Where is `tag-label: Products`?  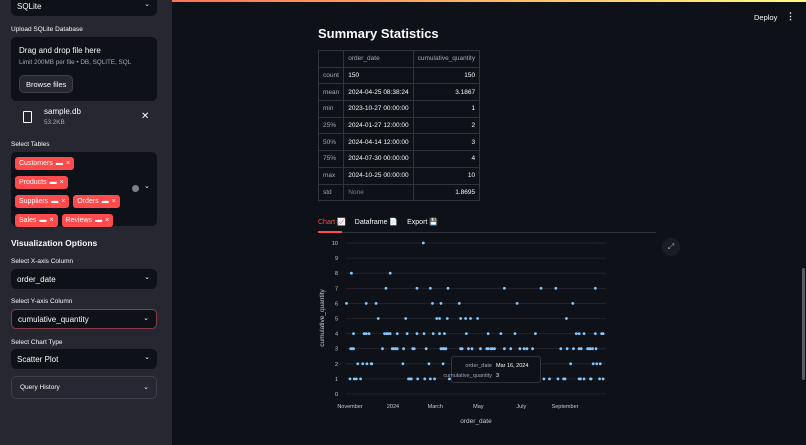
tag-label: Products is located at coordinates (33, 182).